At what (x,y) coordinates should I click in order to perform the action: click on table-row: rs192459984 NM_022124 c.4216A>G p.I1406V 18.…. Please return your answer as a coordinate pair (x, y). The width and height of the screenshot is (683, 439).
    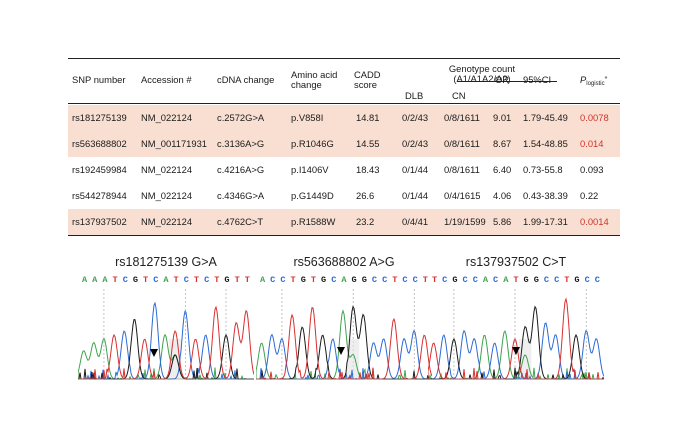
    Looking at the image, I should click on (344, 170).